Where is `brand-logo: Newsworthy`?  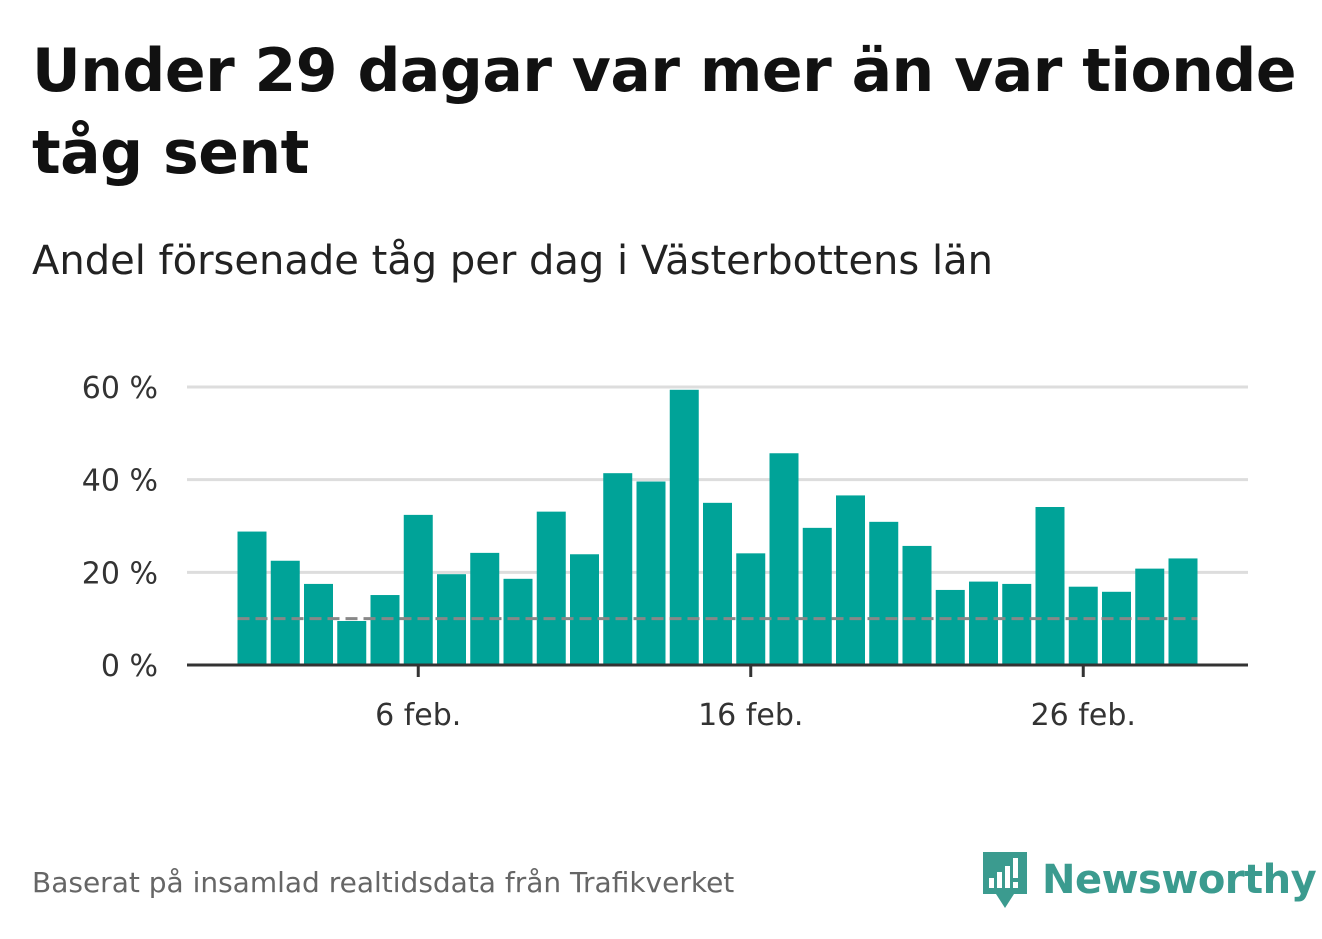
brand-logo: Newsworthy is located at coordinates (1148, 880).